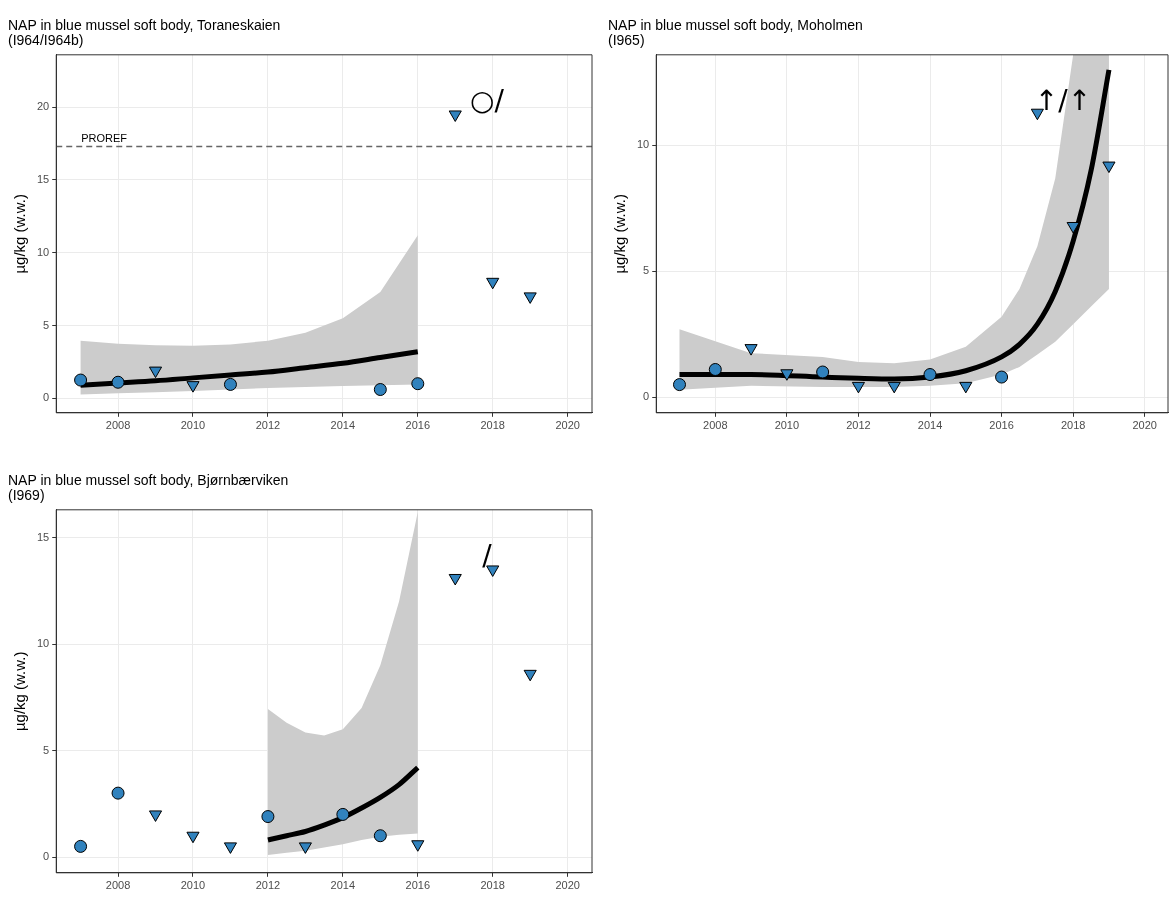  I want to click on y-tick-label: 20, so click(43, 106).